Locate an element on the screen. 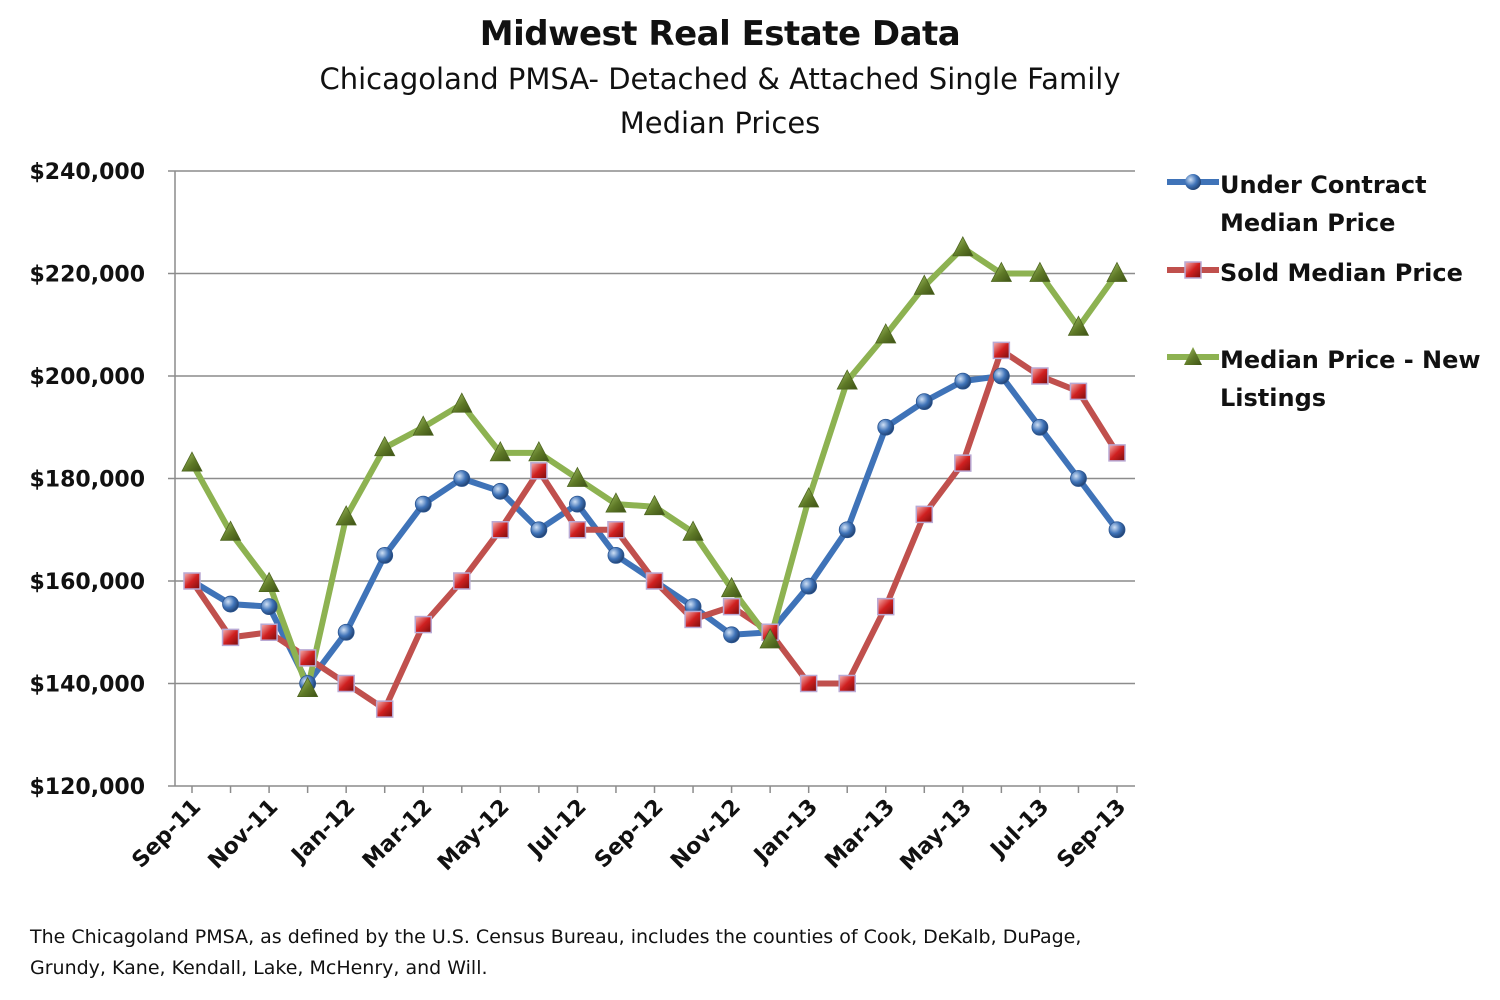 The width and height of the screenshot is (1500, 1000). legend-label-under-contract-line-2: Median Price is located at coordinates (1308, 223).